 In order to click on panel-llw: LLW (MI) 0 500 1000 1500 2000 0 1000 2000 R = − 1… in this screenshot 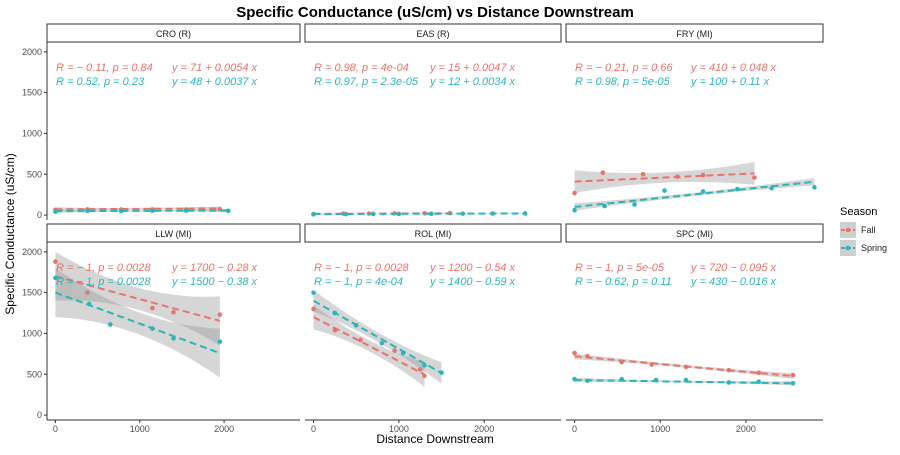, I will do `click(161, 328)`.